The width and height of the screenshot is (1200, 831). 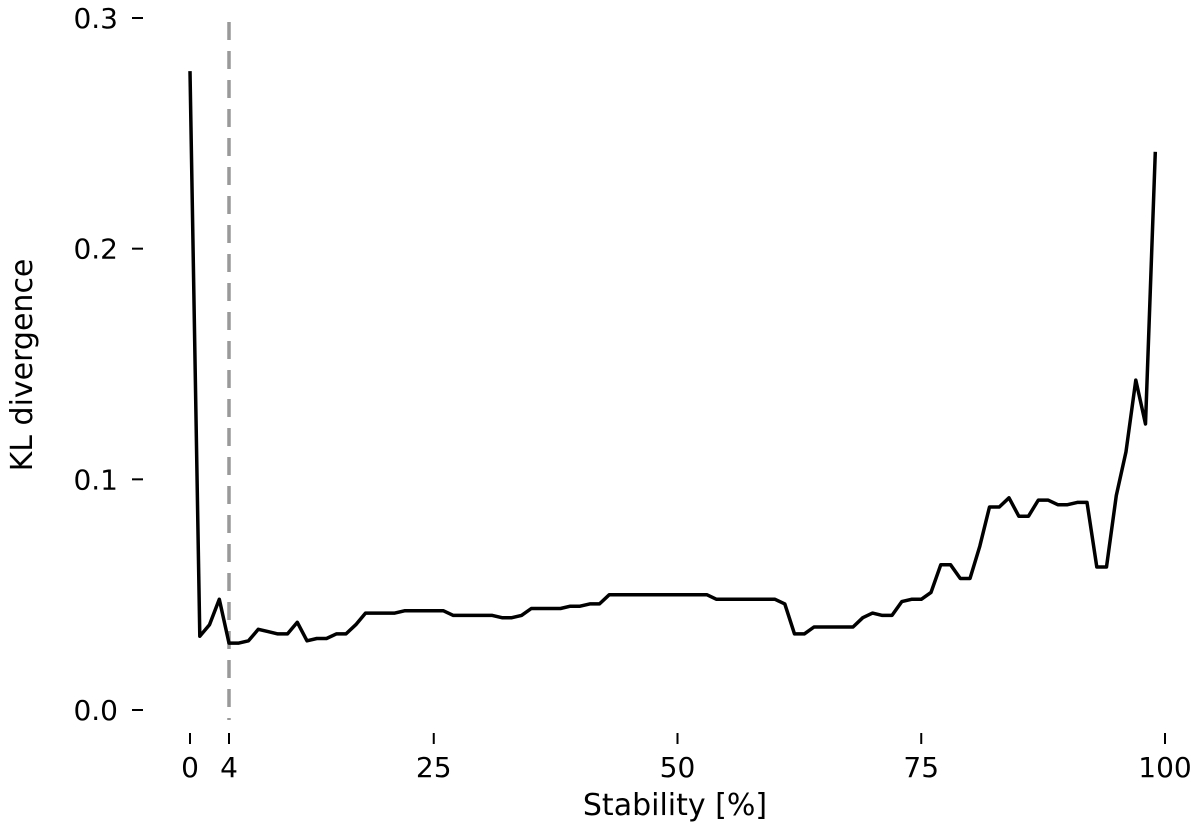 What do you see at coordinates (95, 18) in the screenshot?
I see `y-tick-label: 0.3` at bounding box center [95, 18].